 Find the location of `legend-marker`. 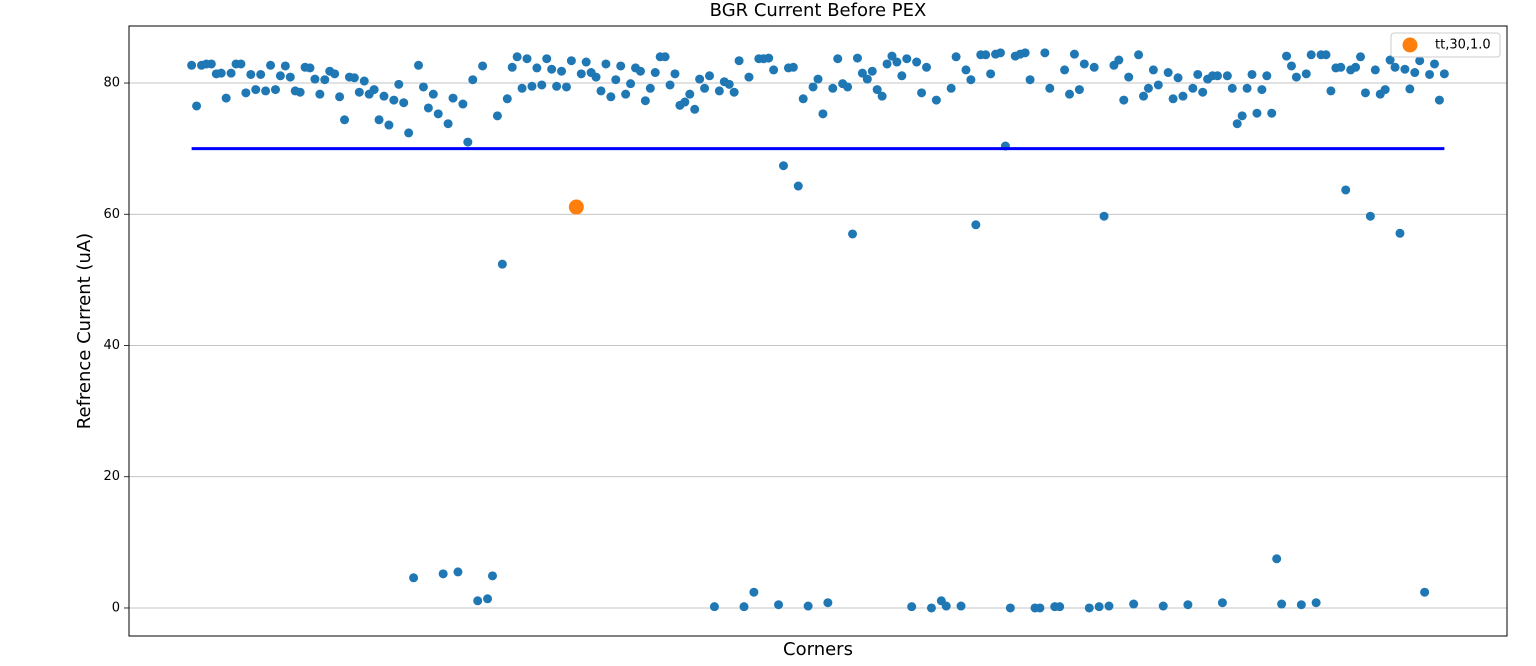

legend-marker is located at coordinates (1410, 45).